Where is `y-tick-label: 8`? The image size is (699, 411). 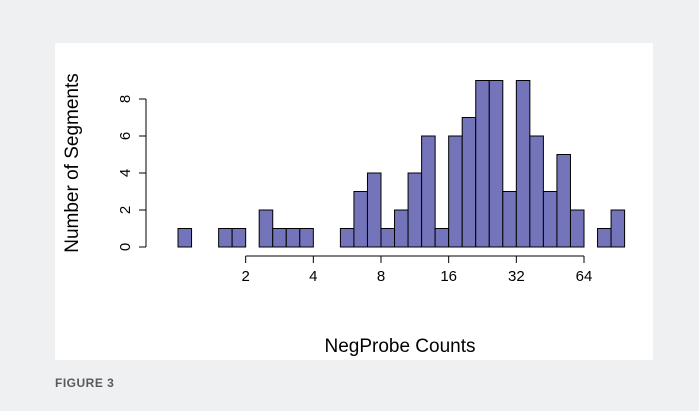
y-tick-label: 8 is located at coordinates (125, 99).